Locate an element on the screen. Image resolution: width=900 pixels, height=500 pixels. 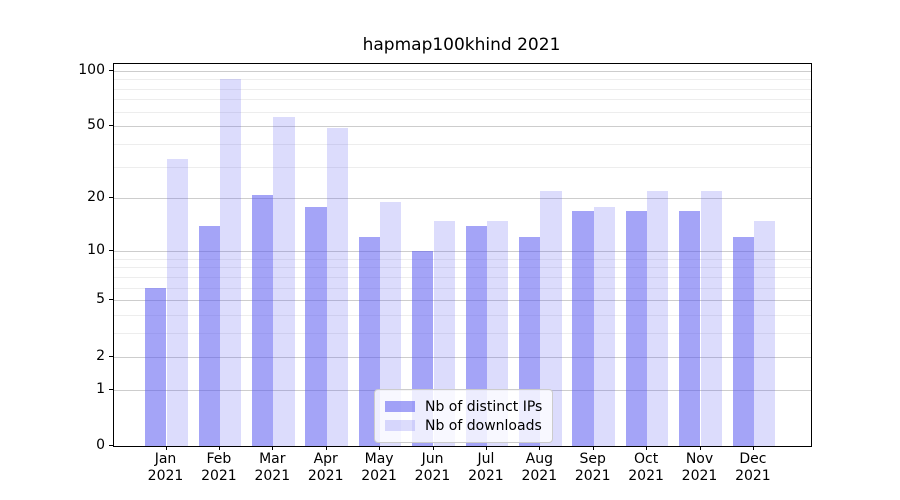
y-tick-label: 1 is located at coordinates (100, 388).